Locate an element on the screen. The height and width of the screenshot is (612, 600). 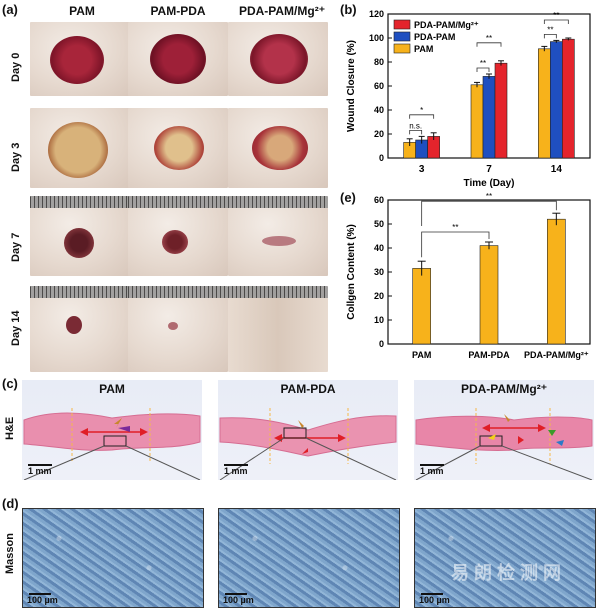
y-tick-label: 30 is located at coordinates (379, 272).